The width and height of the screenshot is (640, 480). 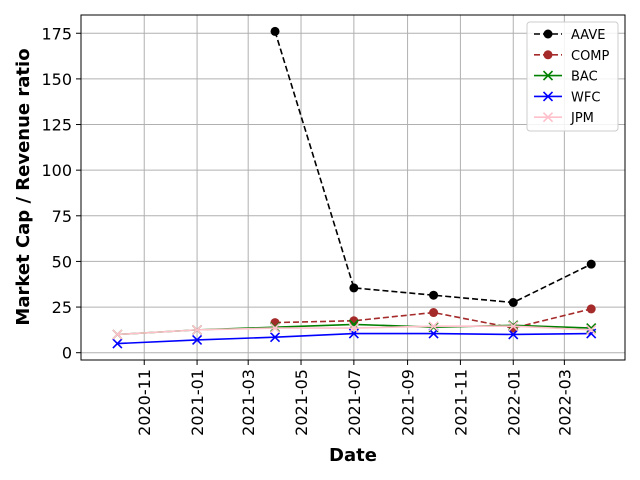 I want to click on x-tick-label: 2021-07, so click(x=354, y=402).